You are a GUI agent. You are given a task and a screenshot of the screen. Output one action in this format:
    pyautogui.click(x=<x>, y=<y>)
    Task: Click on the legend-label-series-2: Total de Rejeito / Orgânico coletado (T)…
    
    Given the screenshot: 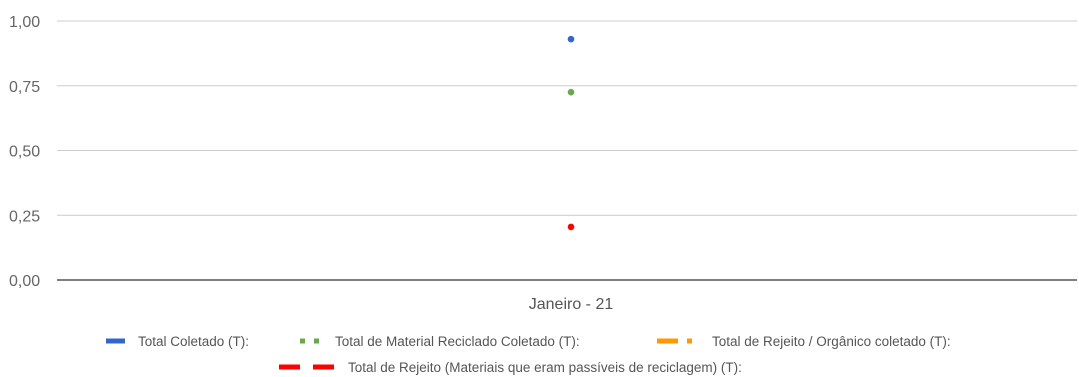 What is the action you would take?
    pyautogui.click(x=831, y=341)
    